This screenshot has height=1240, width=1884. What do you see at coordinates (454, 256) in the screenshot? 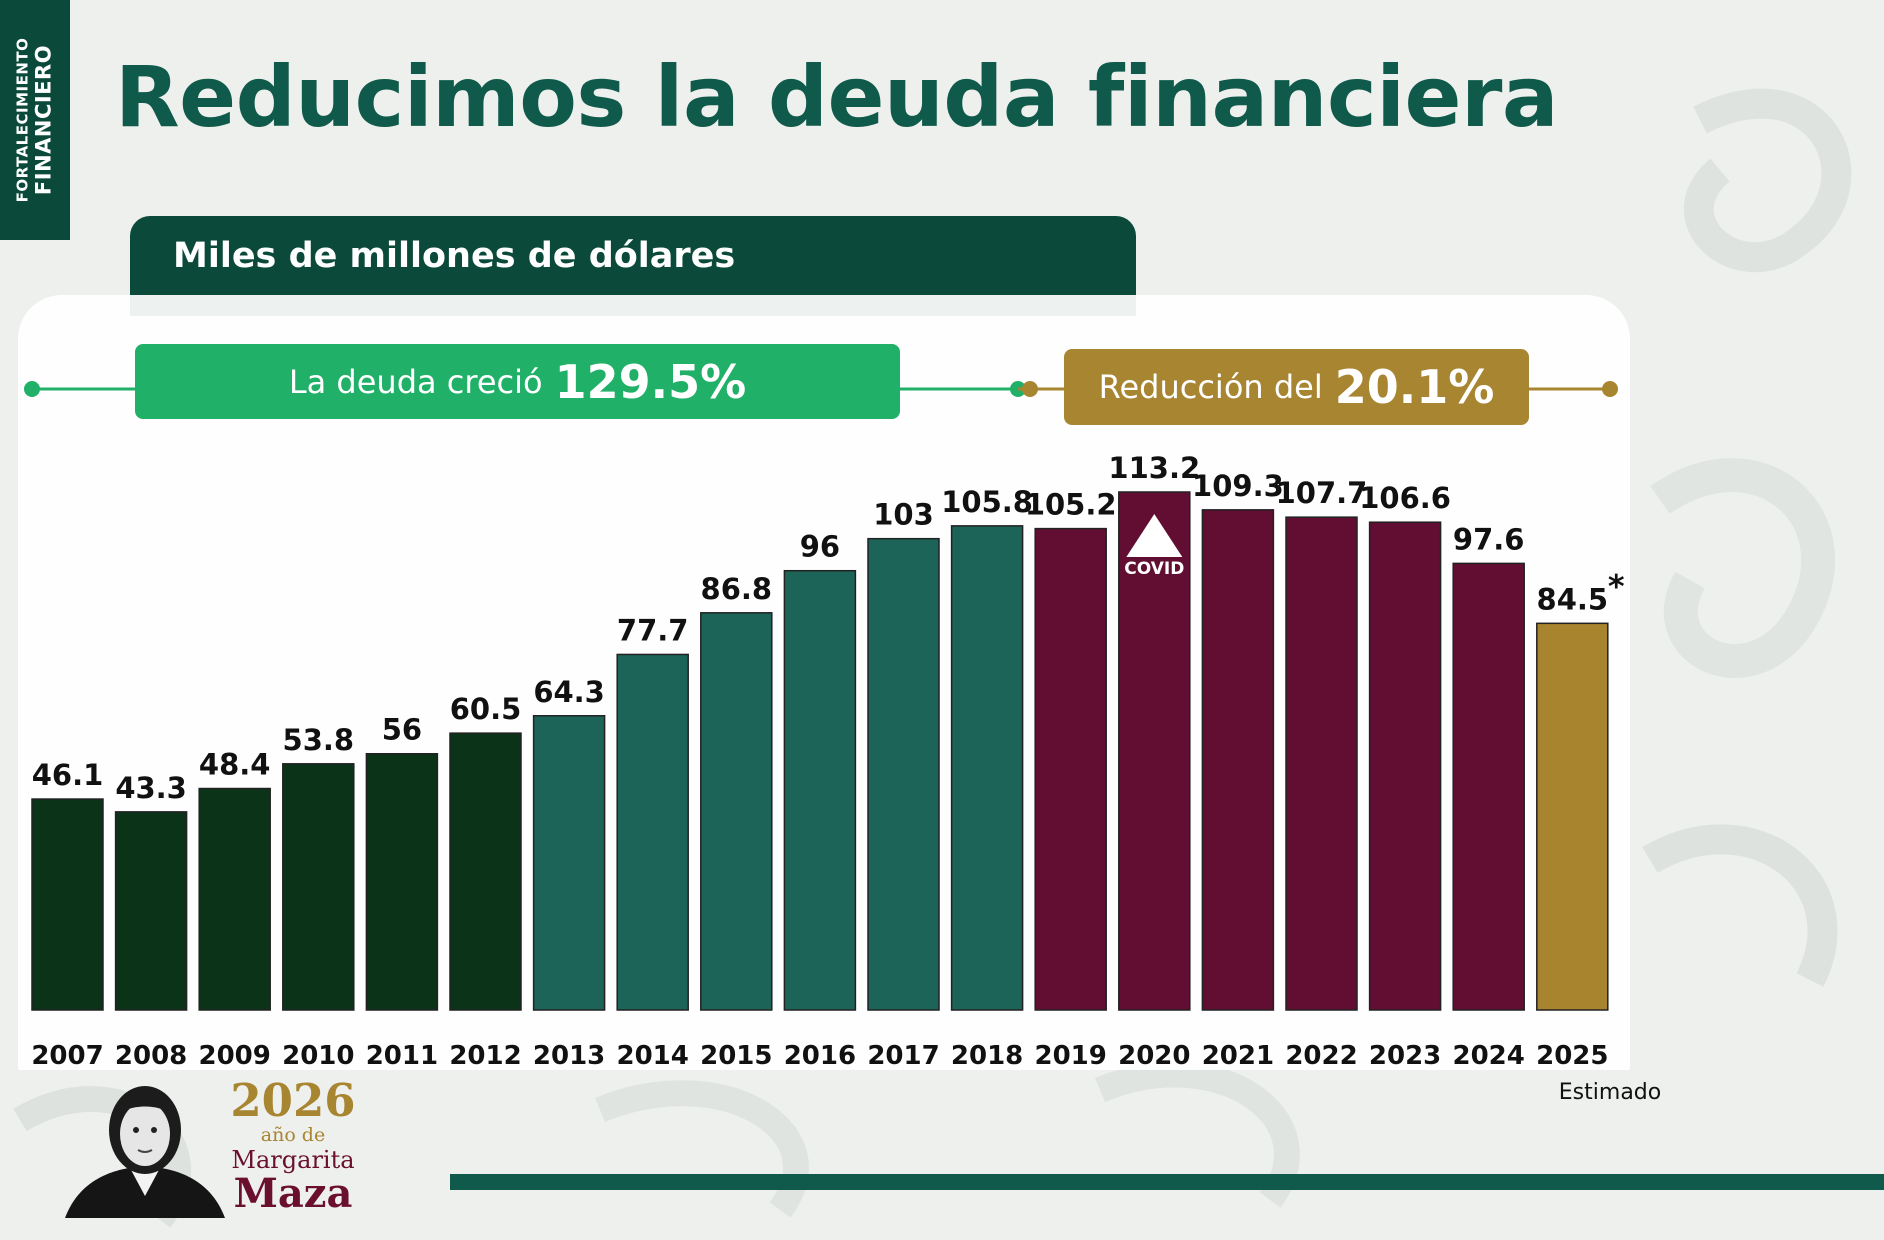
I see `unit-label: Miles de millones de dólares` at bounding box center [454, 256].